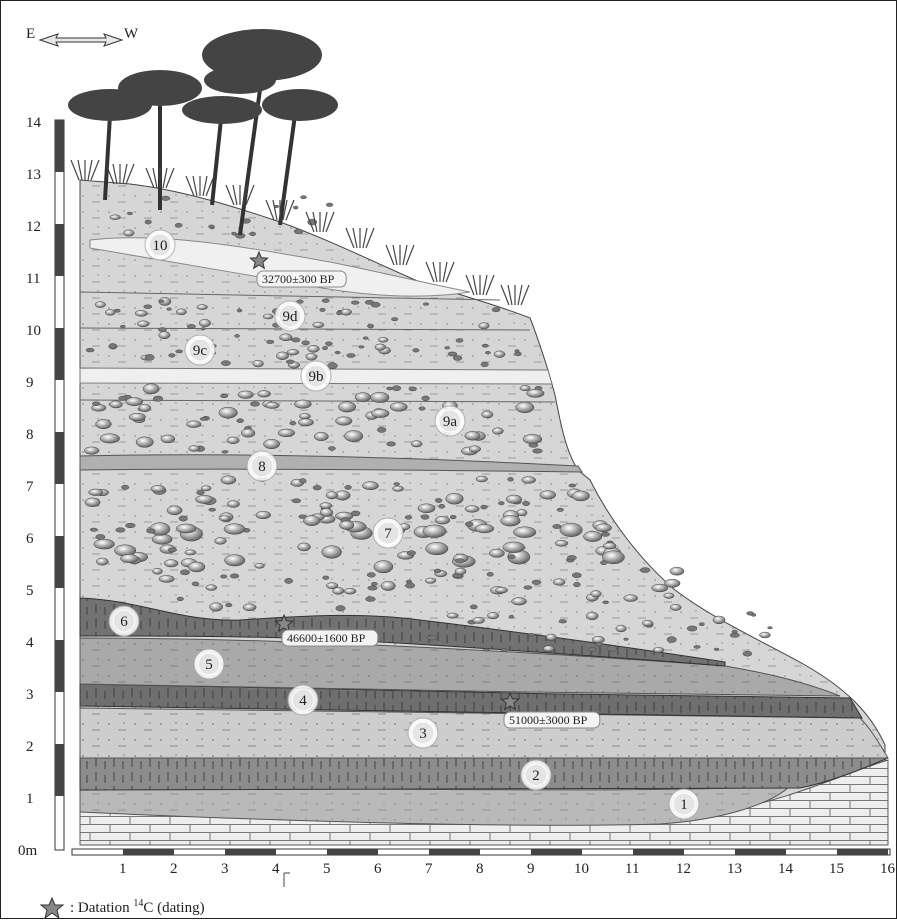  I want to click on svg-text: 3, so click(423, 734).